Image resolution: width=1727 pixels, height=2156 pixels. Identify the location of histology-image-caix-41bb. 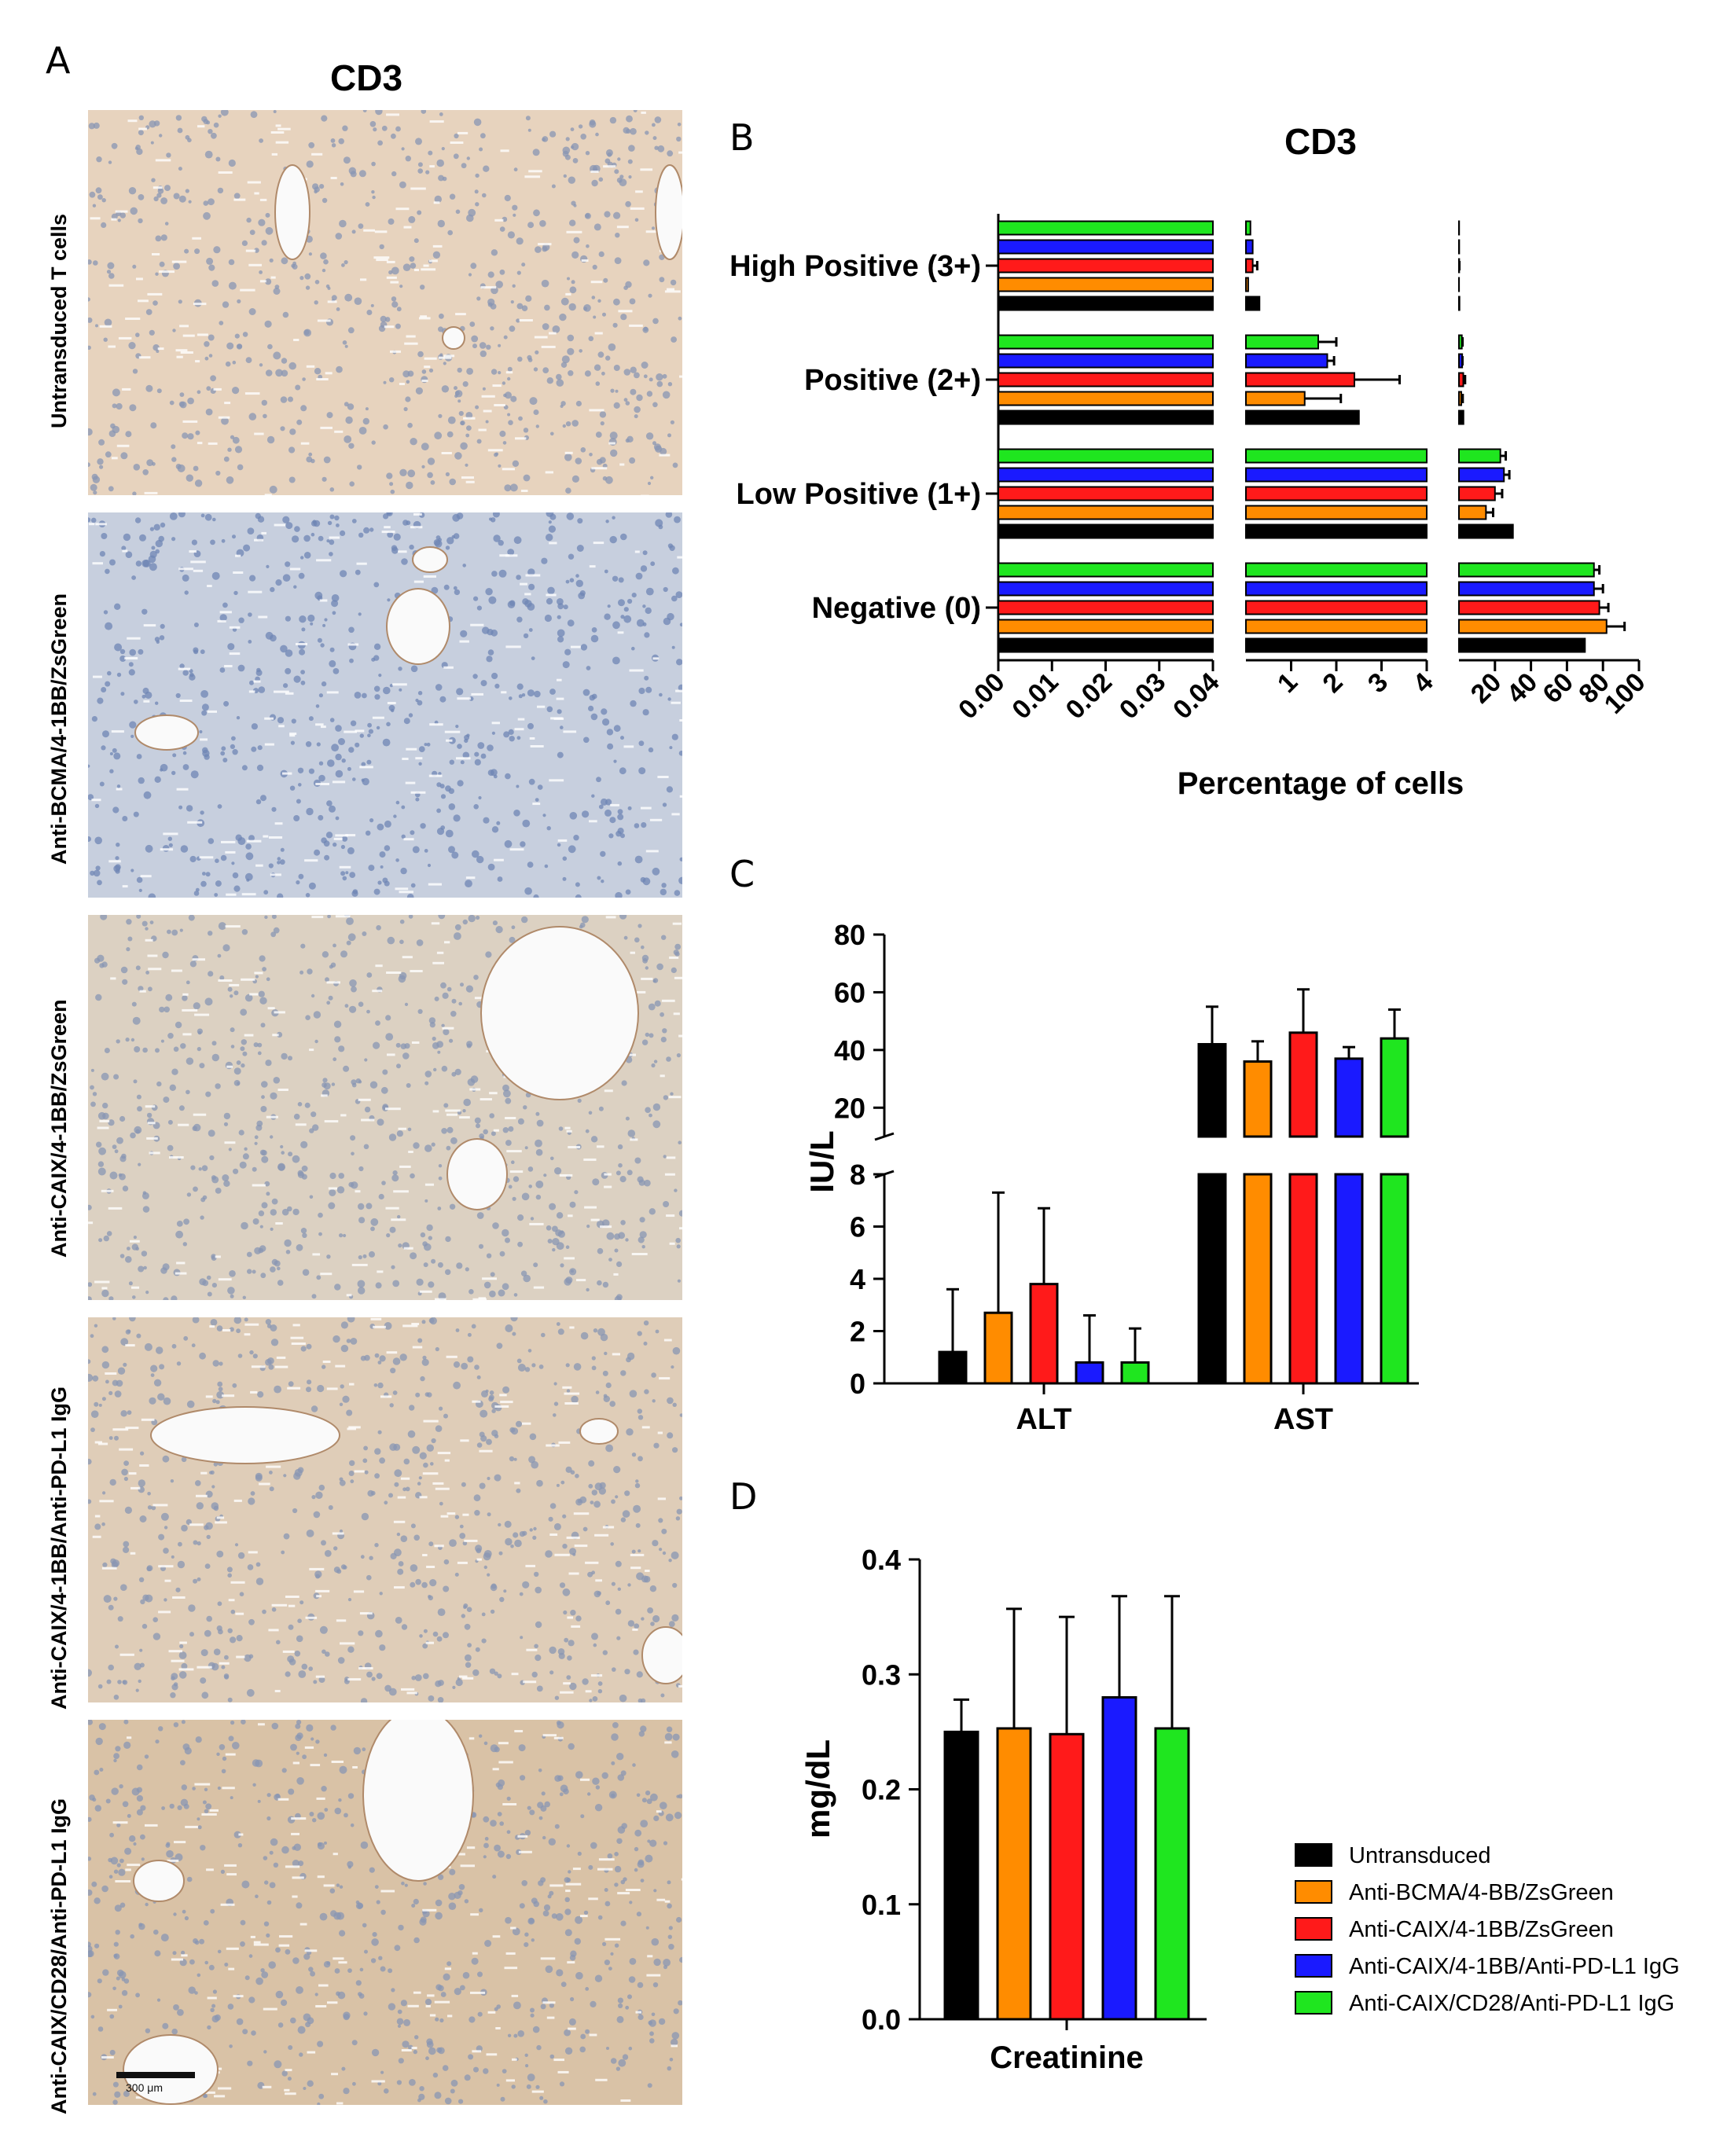
(385, 1107).